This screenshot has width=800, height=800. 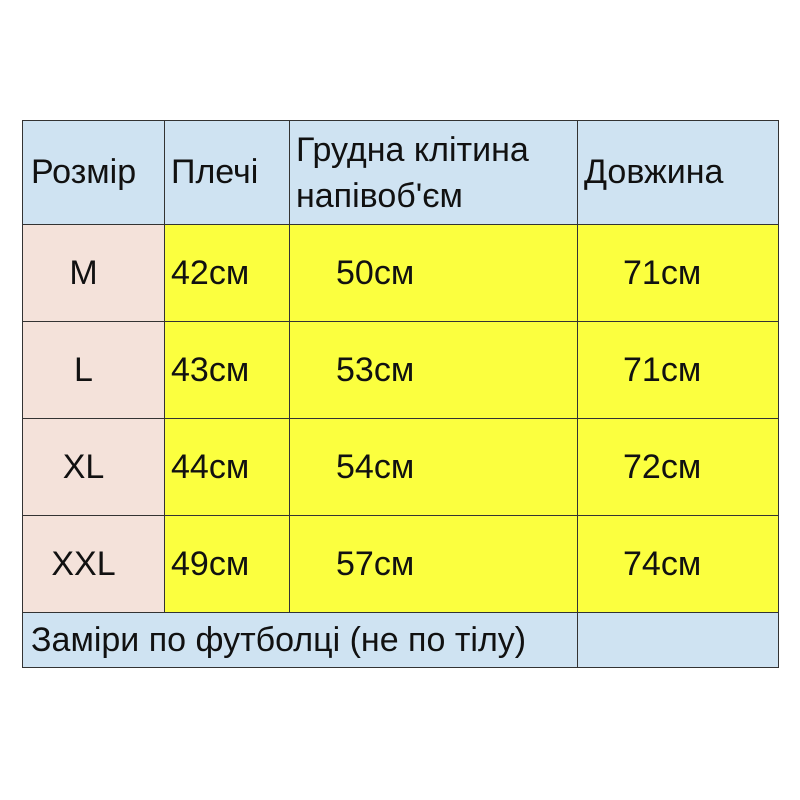 I want to click on footer-row: Заміри по футболці (не по тілу), so click(x=400, y=640).